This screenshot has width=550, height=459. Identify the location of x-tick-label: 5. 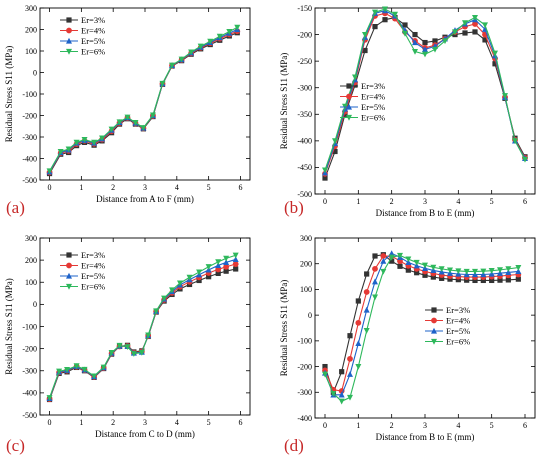
(492, 201).